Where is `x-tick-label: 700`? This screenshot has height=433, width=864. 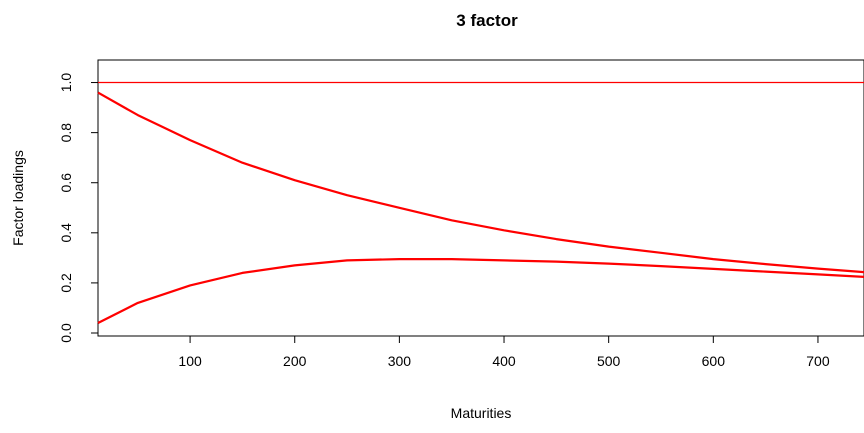 x-tick-label: 700 is located at coordinates (818, 361).